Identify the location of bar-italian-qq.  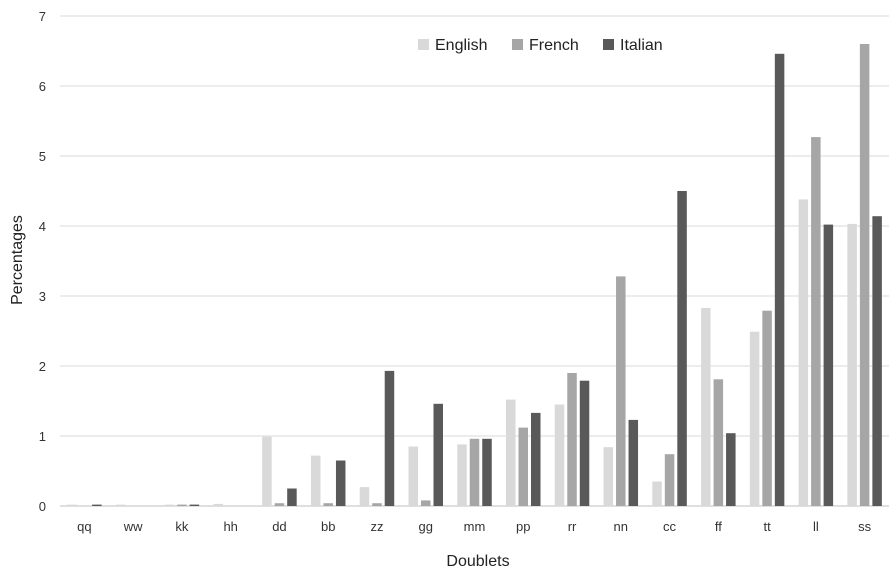
(97, 505).